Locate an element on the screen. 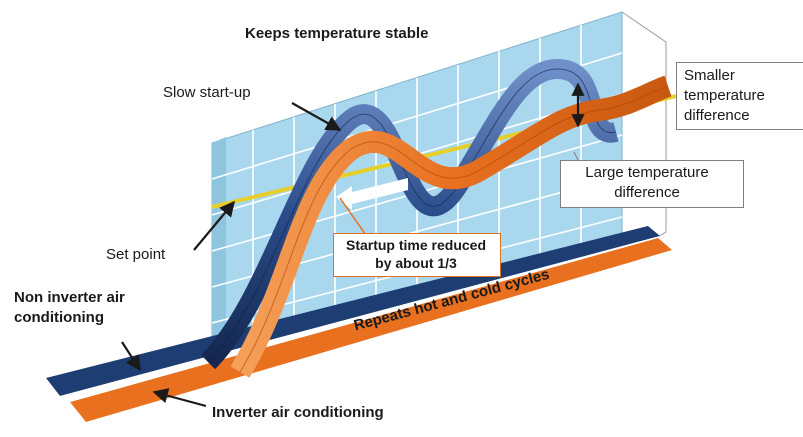 The width and height of the screenshot is (803, 437). arrow-startup-reduced is located at coordinates (354, 218).